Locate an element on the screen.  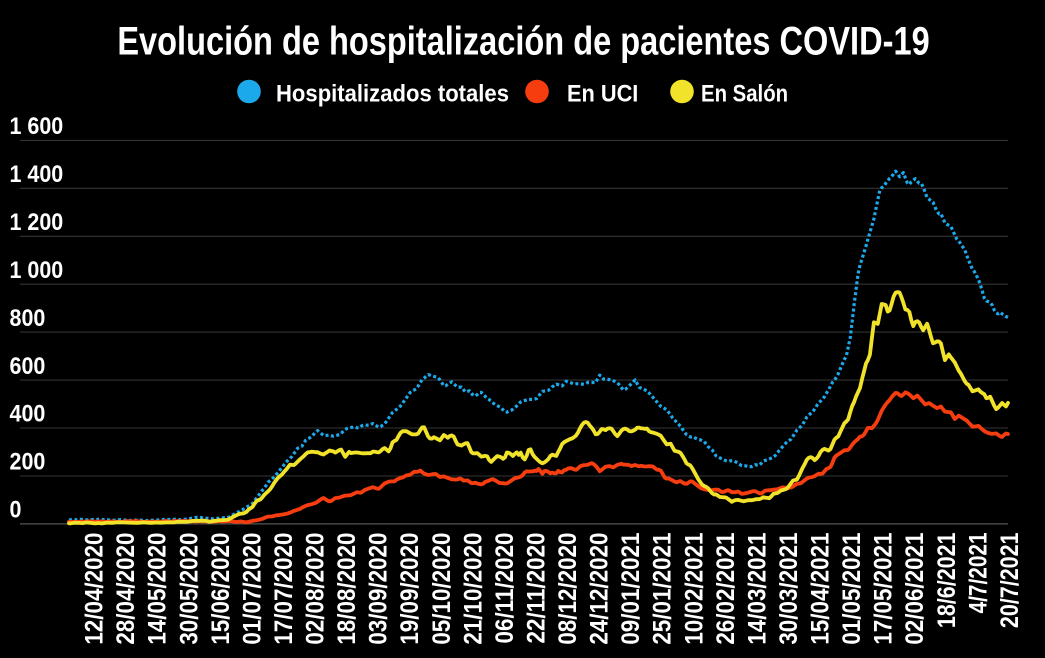
svg-text: 14/05/2020 is located at coordinates (158, 589).